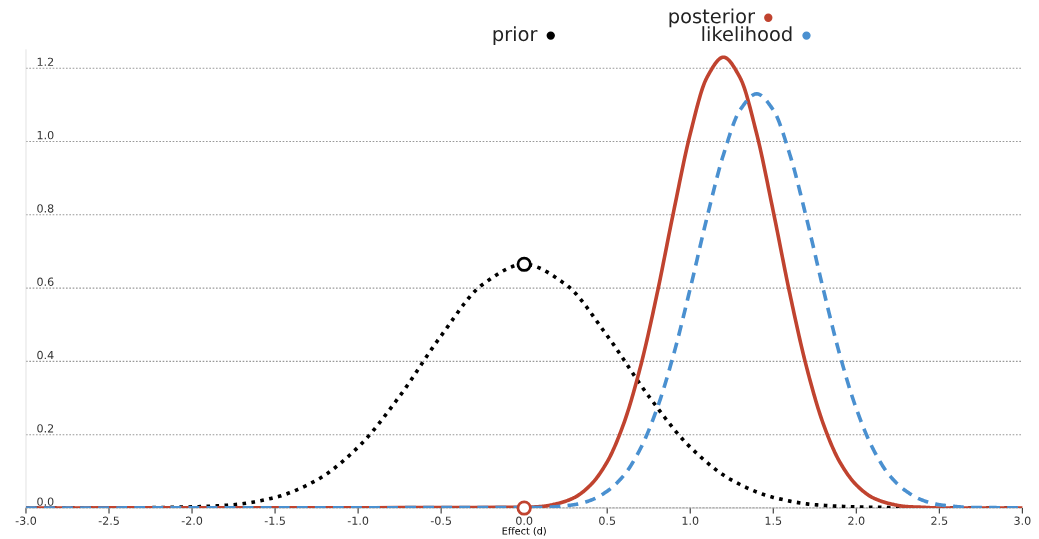 This screenshot has width=1039, height=539. I want to click on legend-label: prior, so click(515, 35).